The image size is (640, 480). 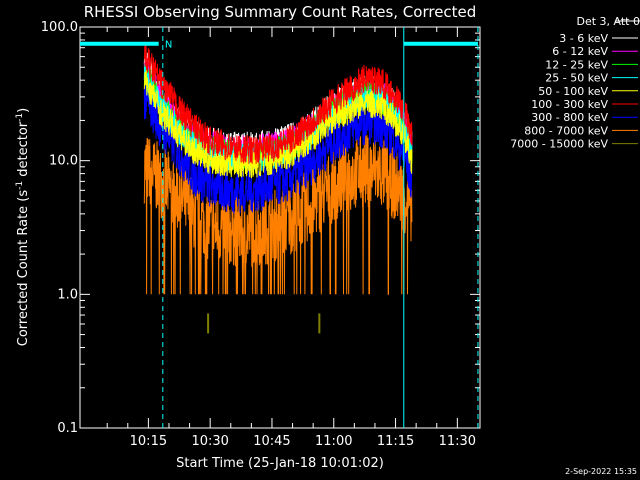 I want to click on y-axis-label-suffix: ), so click(x=23, y=110).